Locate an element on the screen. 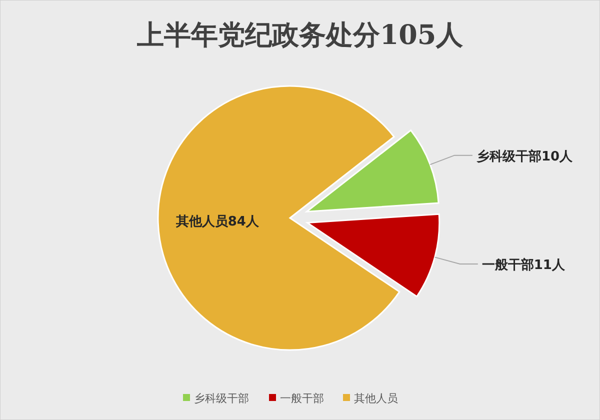 Image resolution: width=600 pixels, height=420 pixels. legend-label: 一般干部 is located at coordinates (302, 398).